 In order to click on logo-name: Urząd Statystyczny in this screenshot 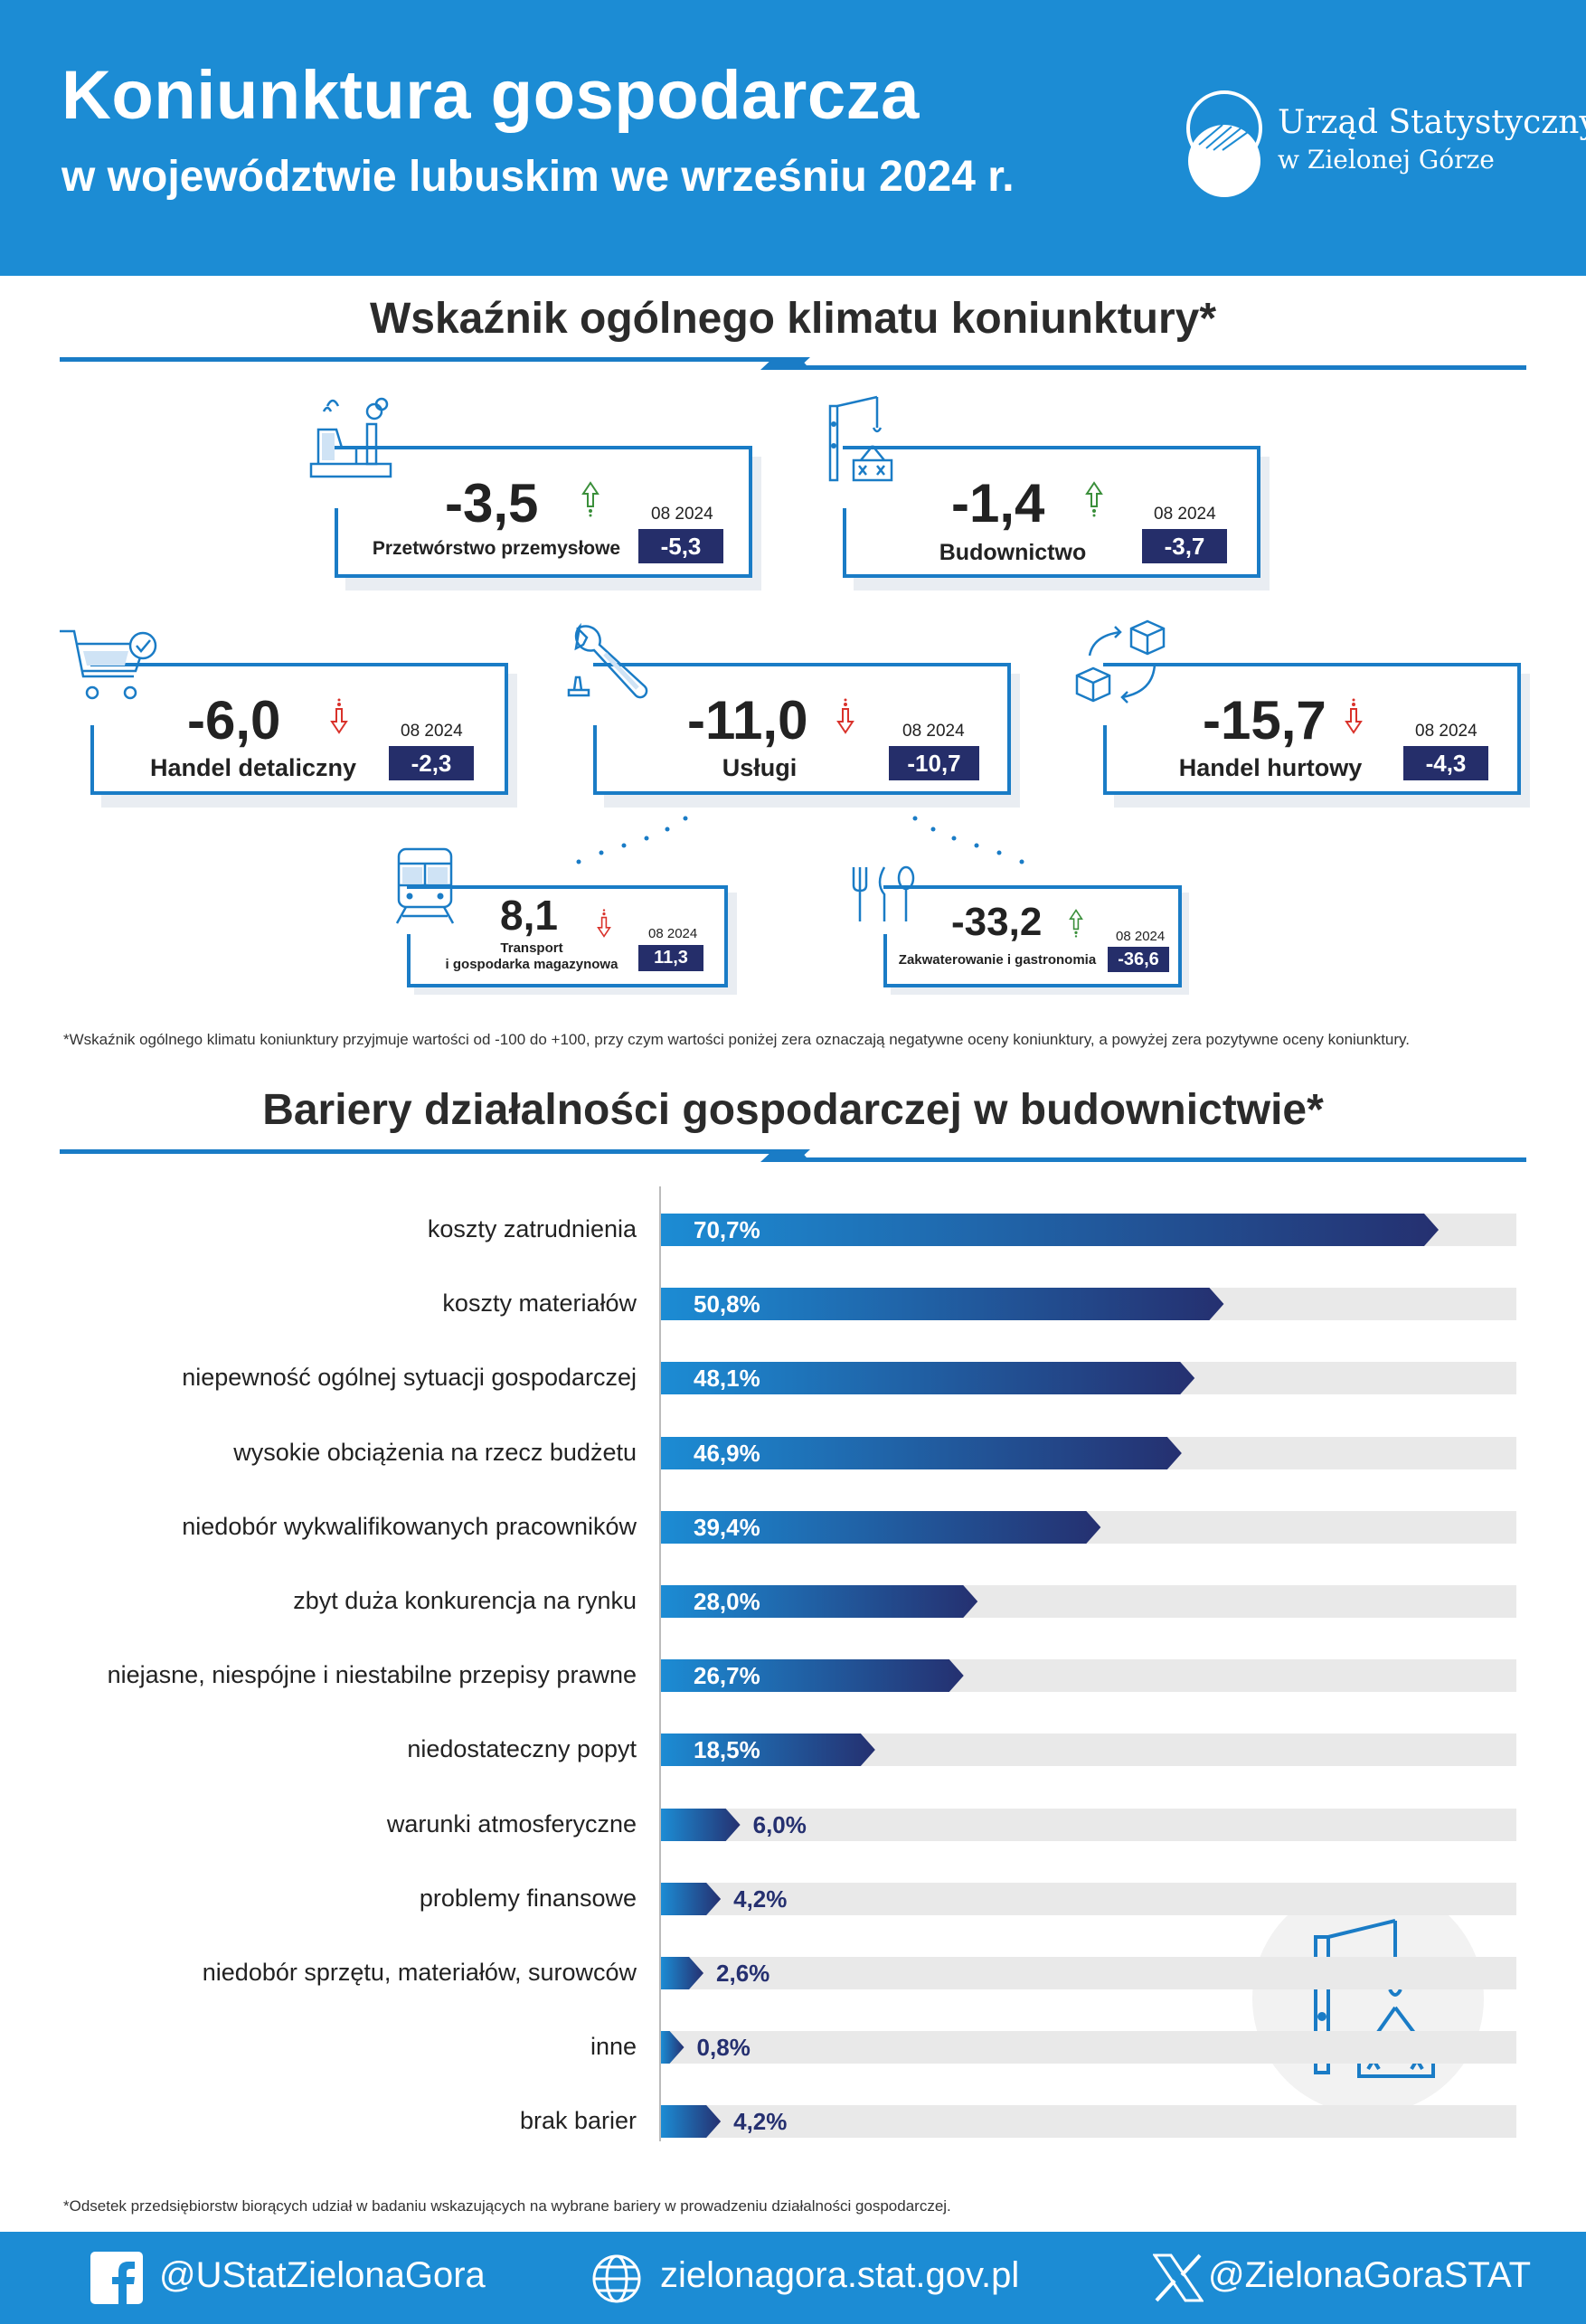, I will do `click(1432, 123)`.